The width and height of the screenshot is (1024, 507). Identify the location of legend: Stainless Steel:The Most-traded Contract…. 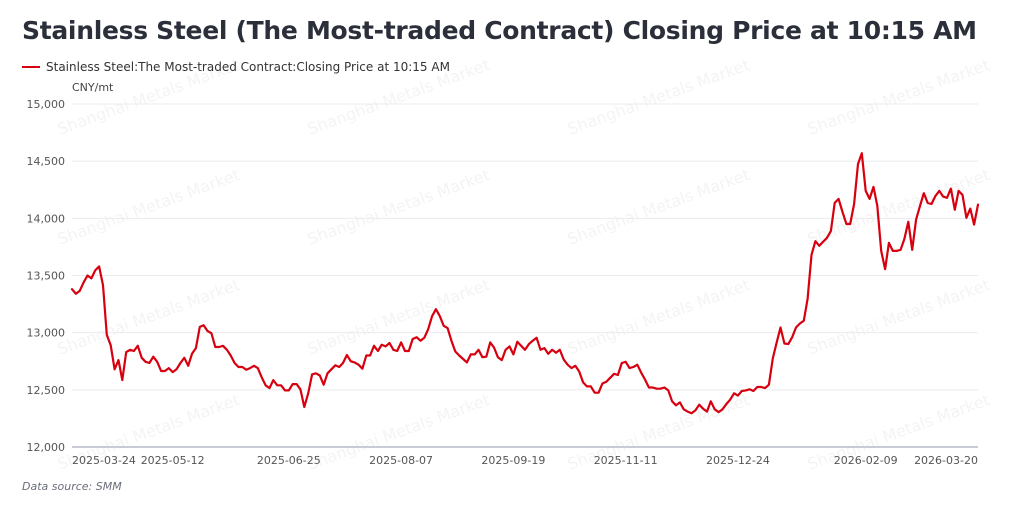
(236, 67).